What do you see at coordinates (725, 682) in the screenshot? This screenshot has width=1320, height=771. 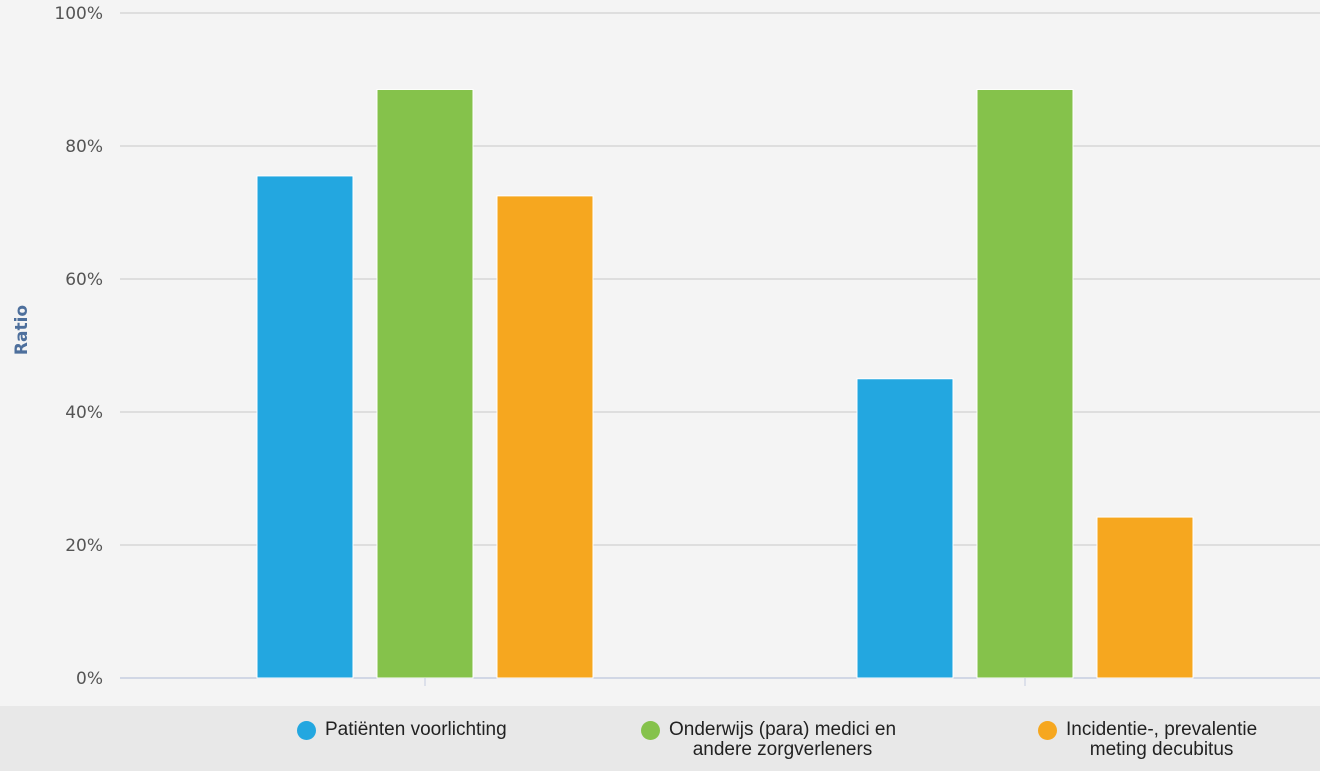 I see `x-tick-marks` at bounding box center [725, 682].